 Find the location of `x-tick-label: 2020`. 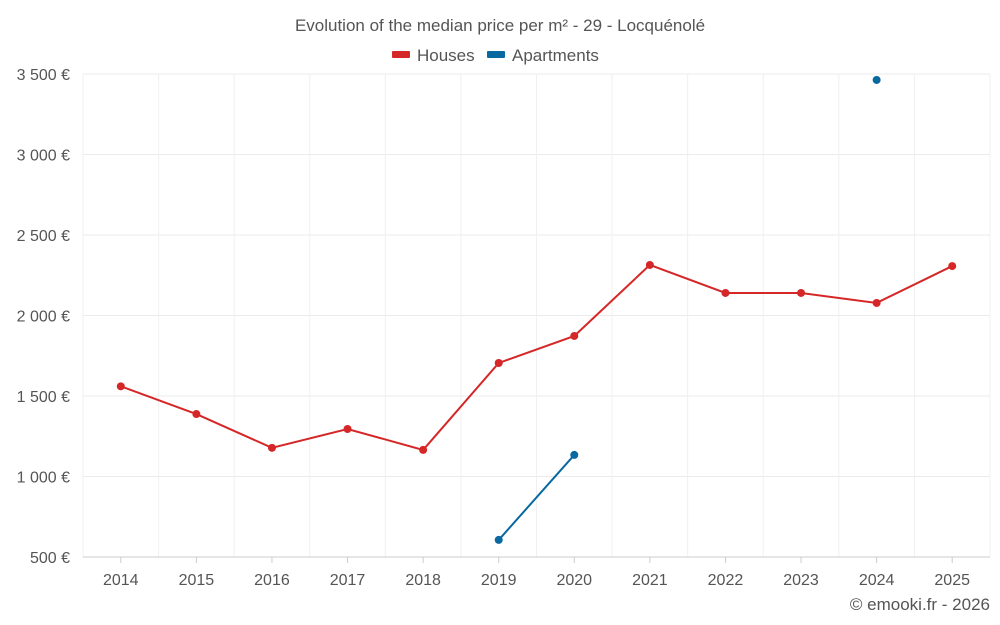

x-tick-label: 2020 is located at coordinates (574, 580).